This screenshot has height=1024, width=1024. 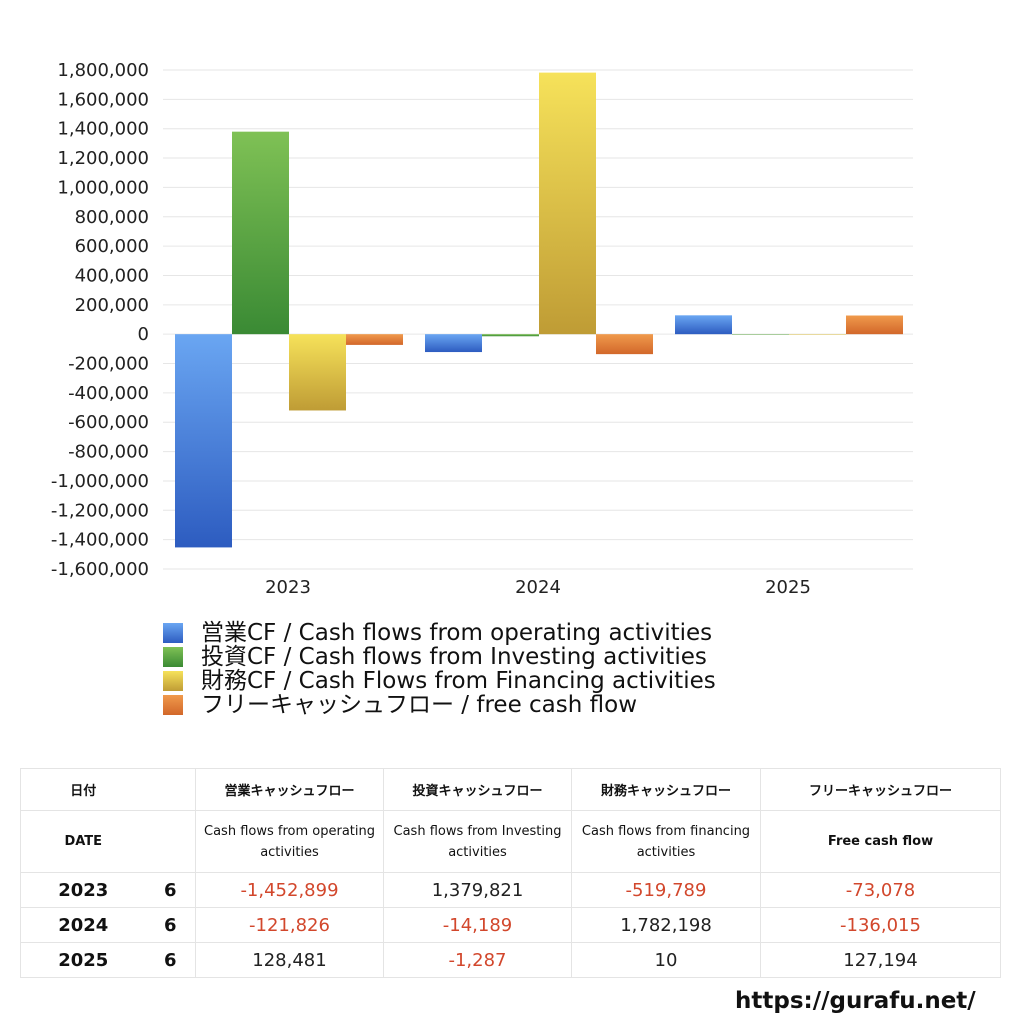 I want to click on cell-operating: -1,452,899, so click(x=289, y=890).